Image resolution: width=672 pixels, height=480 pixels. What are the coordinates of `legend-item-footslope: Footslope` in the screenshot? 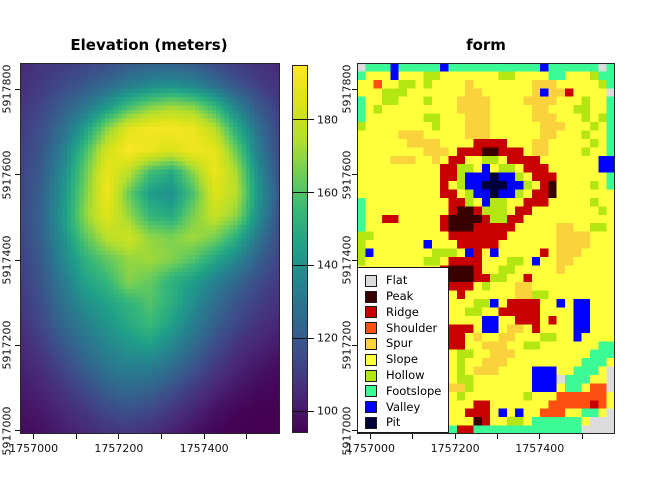 It's located at (406, 392).